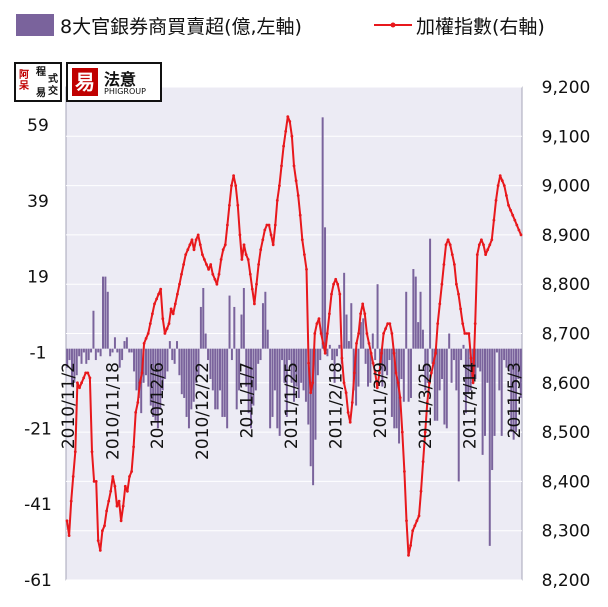 Image resolution: width=608 pixels, height=607 pixels. I want to click on logo-en-text: PHIGROUP, so click(125, 91).